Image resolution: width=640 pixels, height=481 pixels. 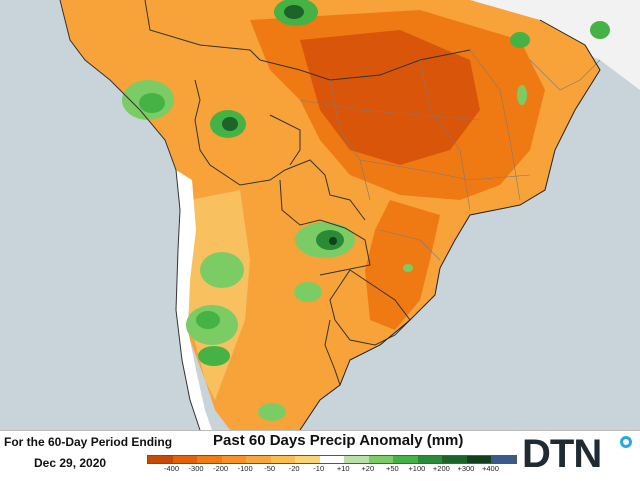 What do you see at coordinates (222, 270) in the screenshot?
I see `wet-area-argentina-north` at bounding box center [222, 270].